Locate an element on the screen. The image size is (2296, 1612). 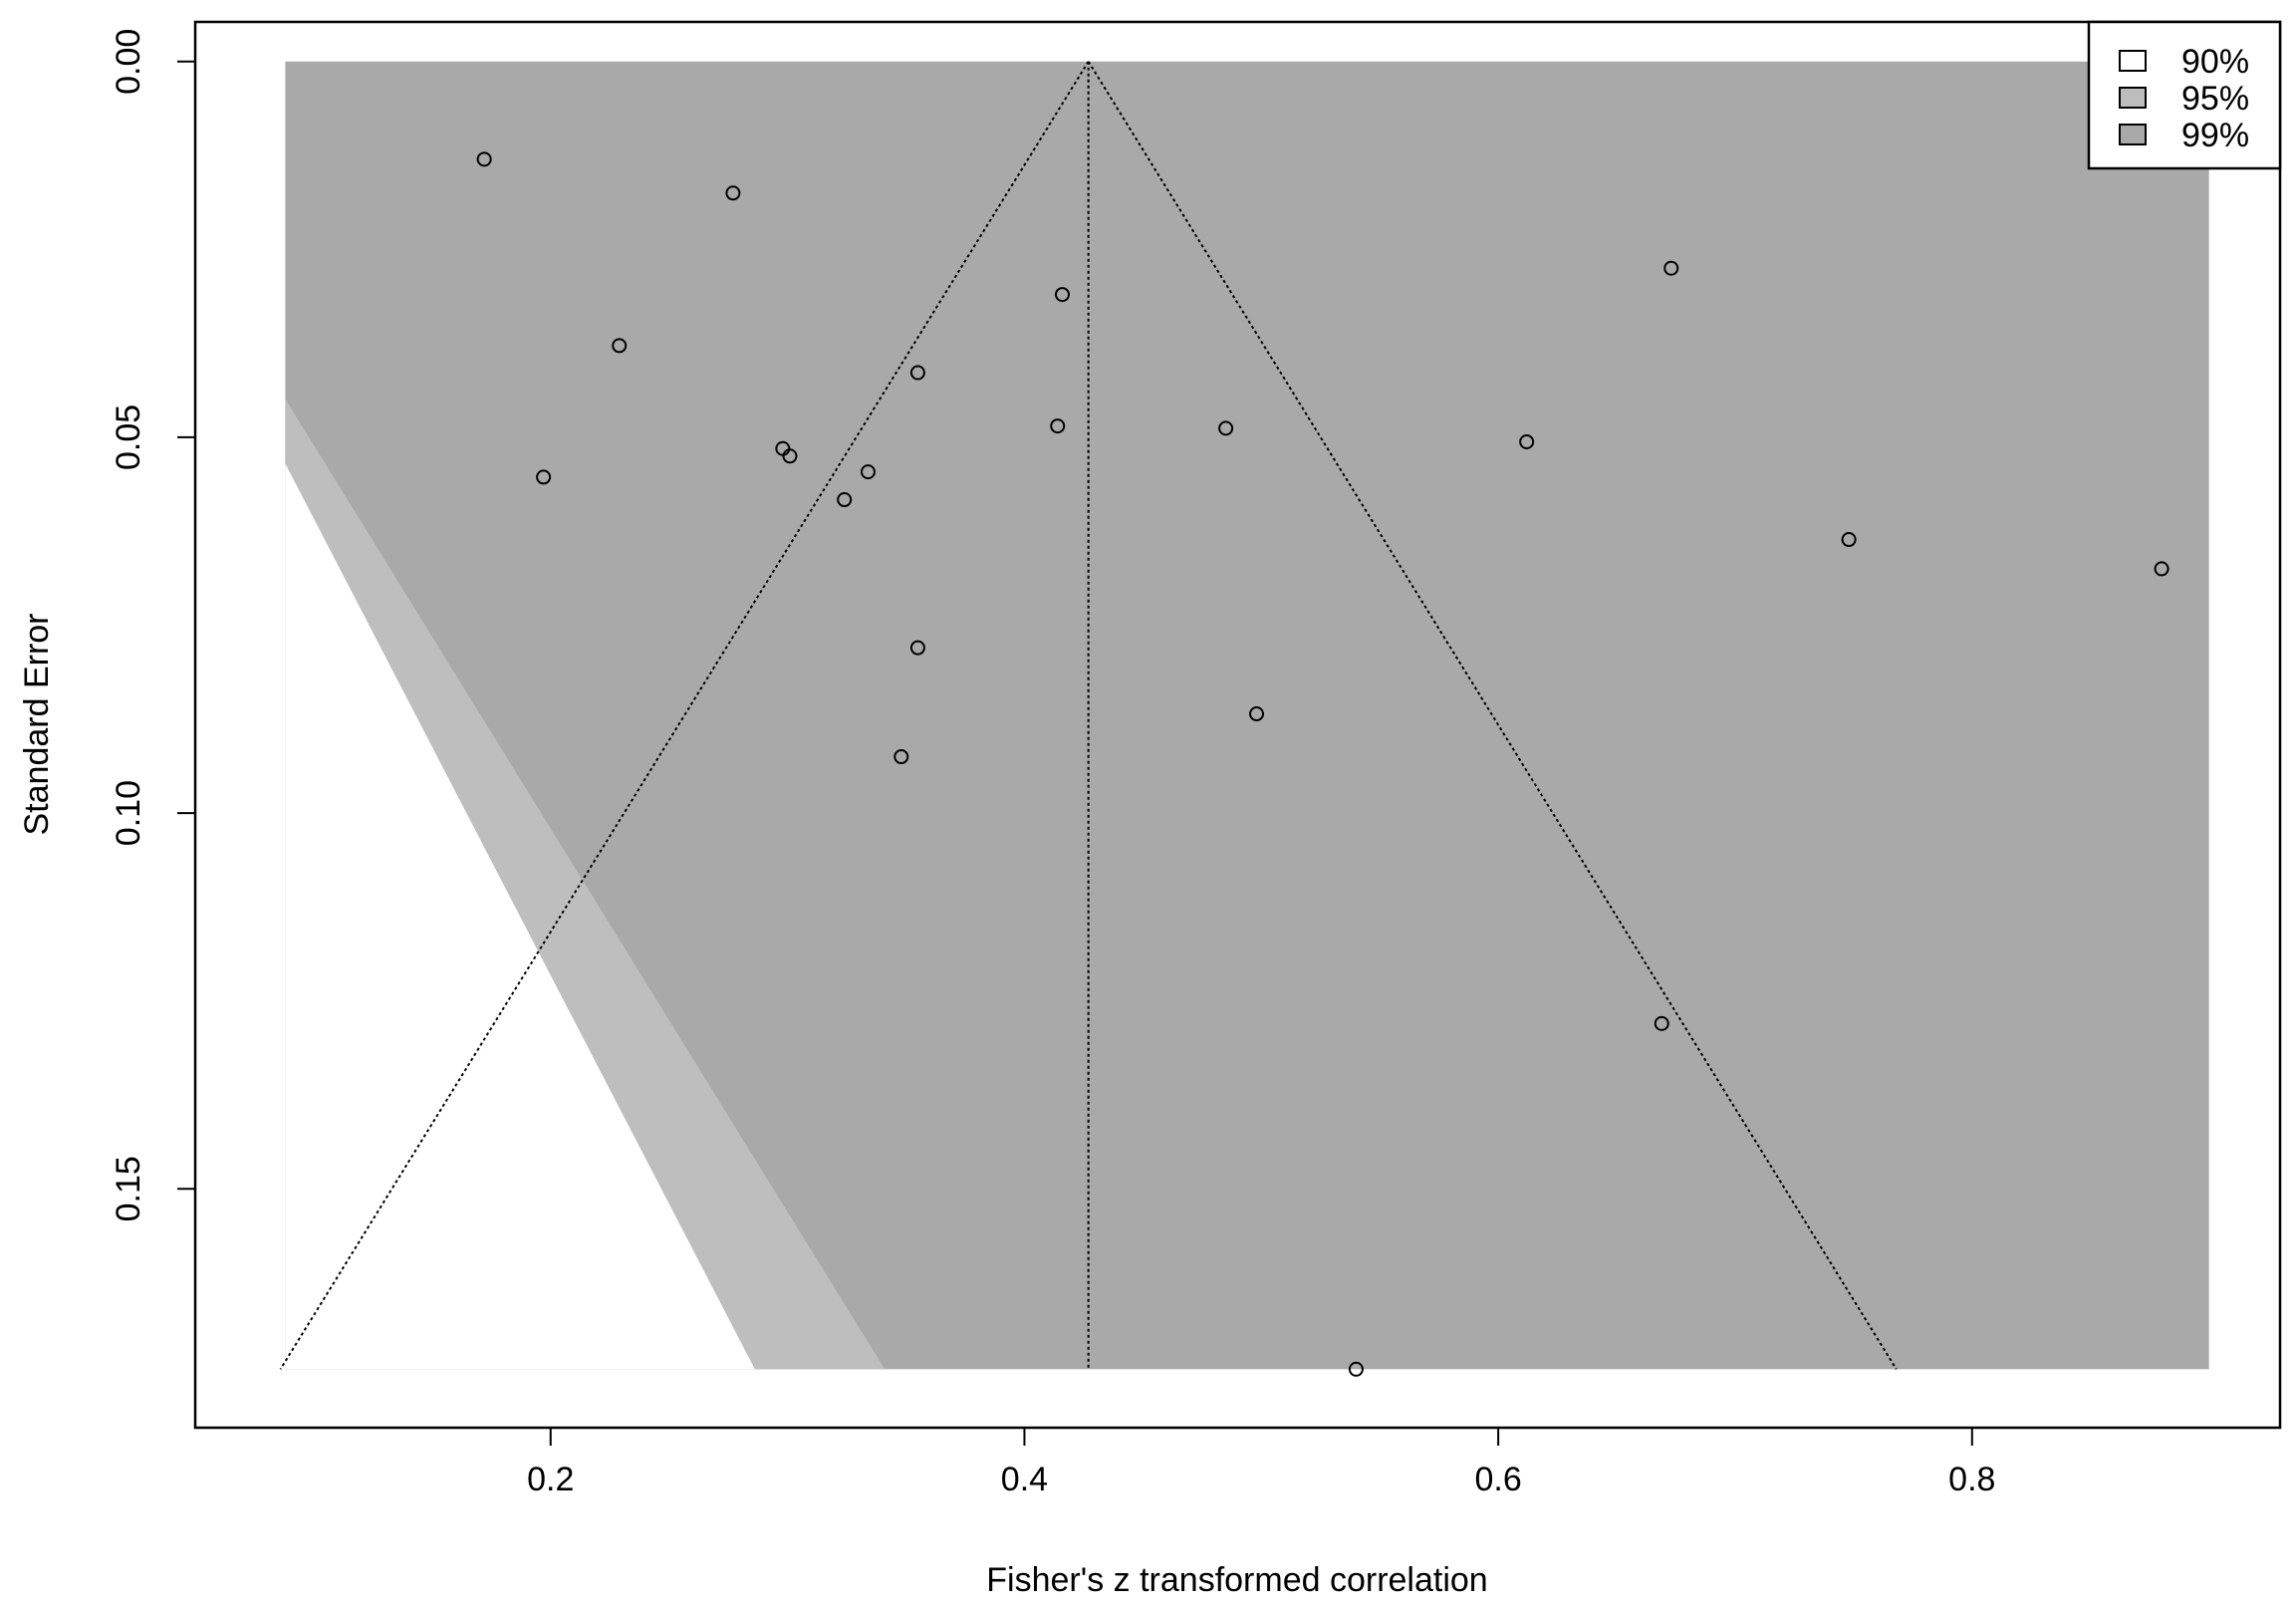
x-tick-label: 0.6 is located at coordinates (1497, 1479).